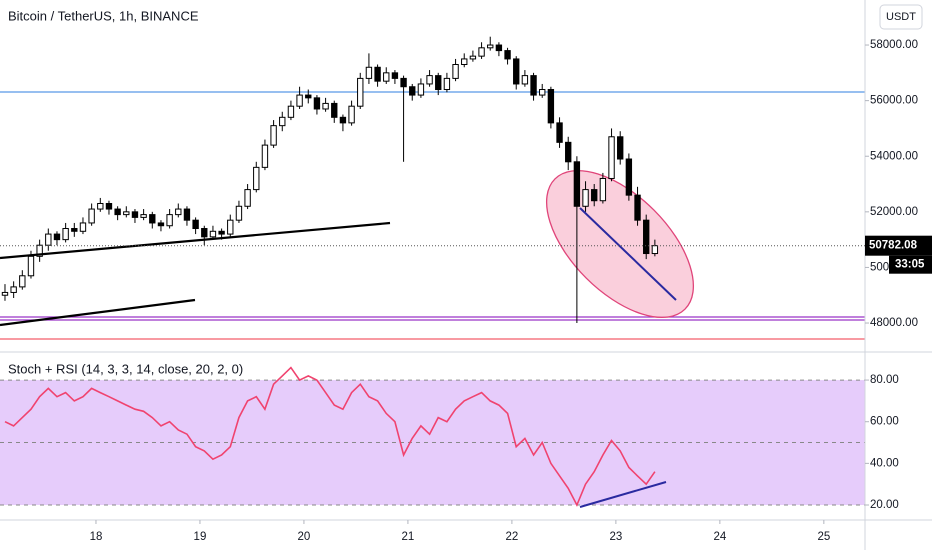 This screenshot has width=932, height=550. I want to click on x-tick-label: 20, so click(304, 537).